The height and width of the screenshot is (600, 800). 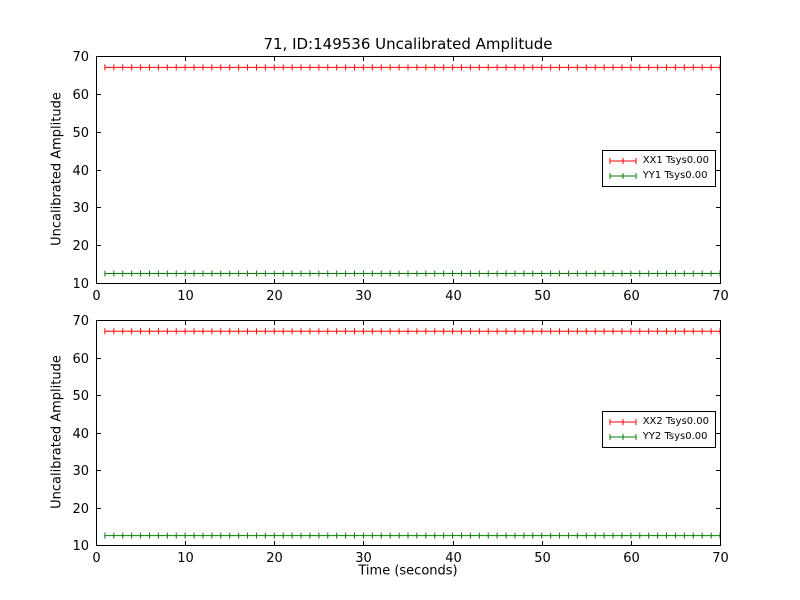 I want to click on subplot-2-xlabel: Time (seconds), so click(x=408, y=571).